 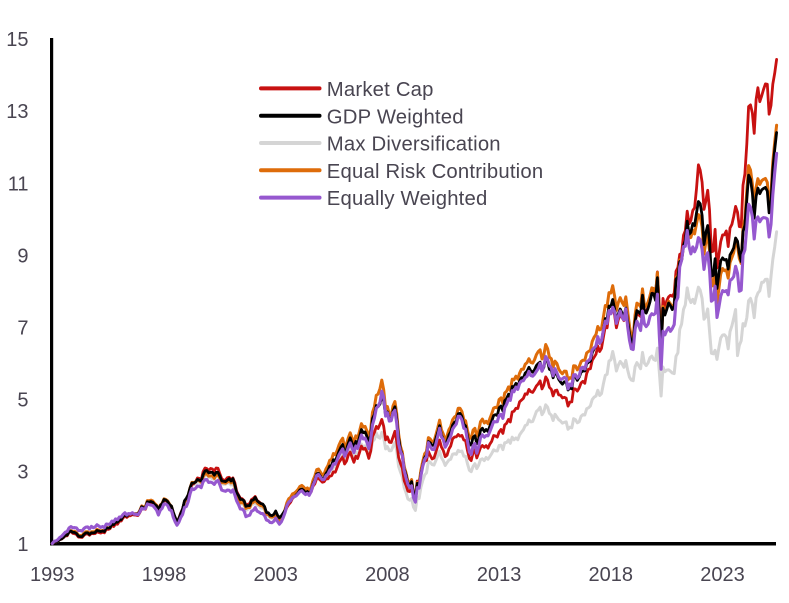 What do you see at coordinates (380, 90) in the screenshot?
I see `svg-text: Market Cap` at bounding box center [380, 90].